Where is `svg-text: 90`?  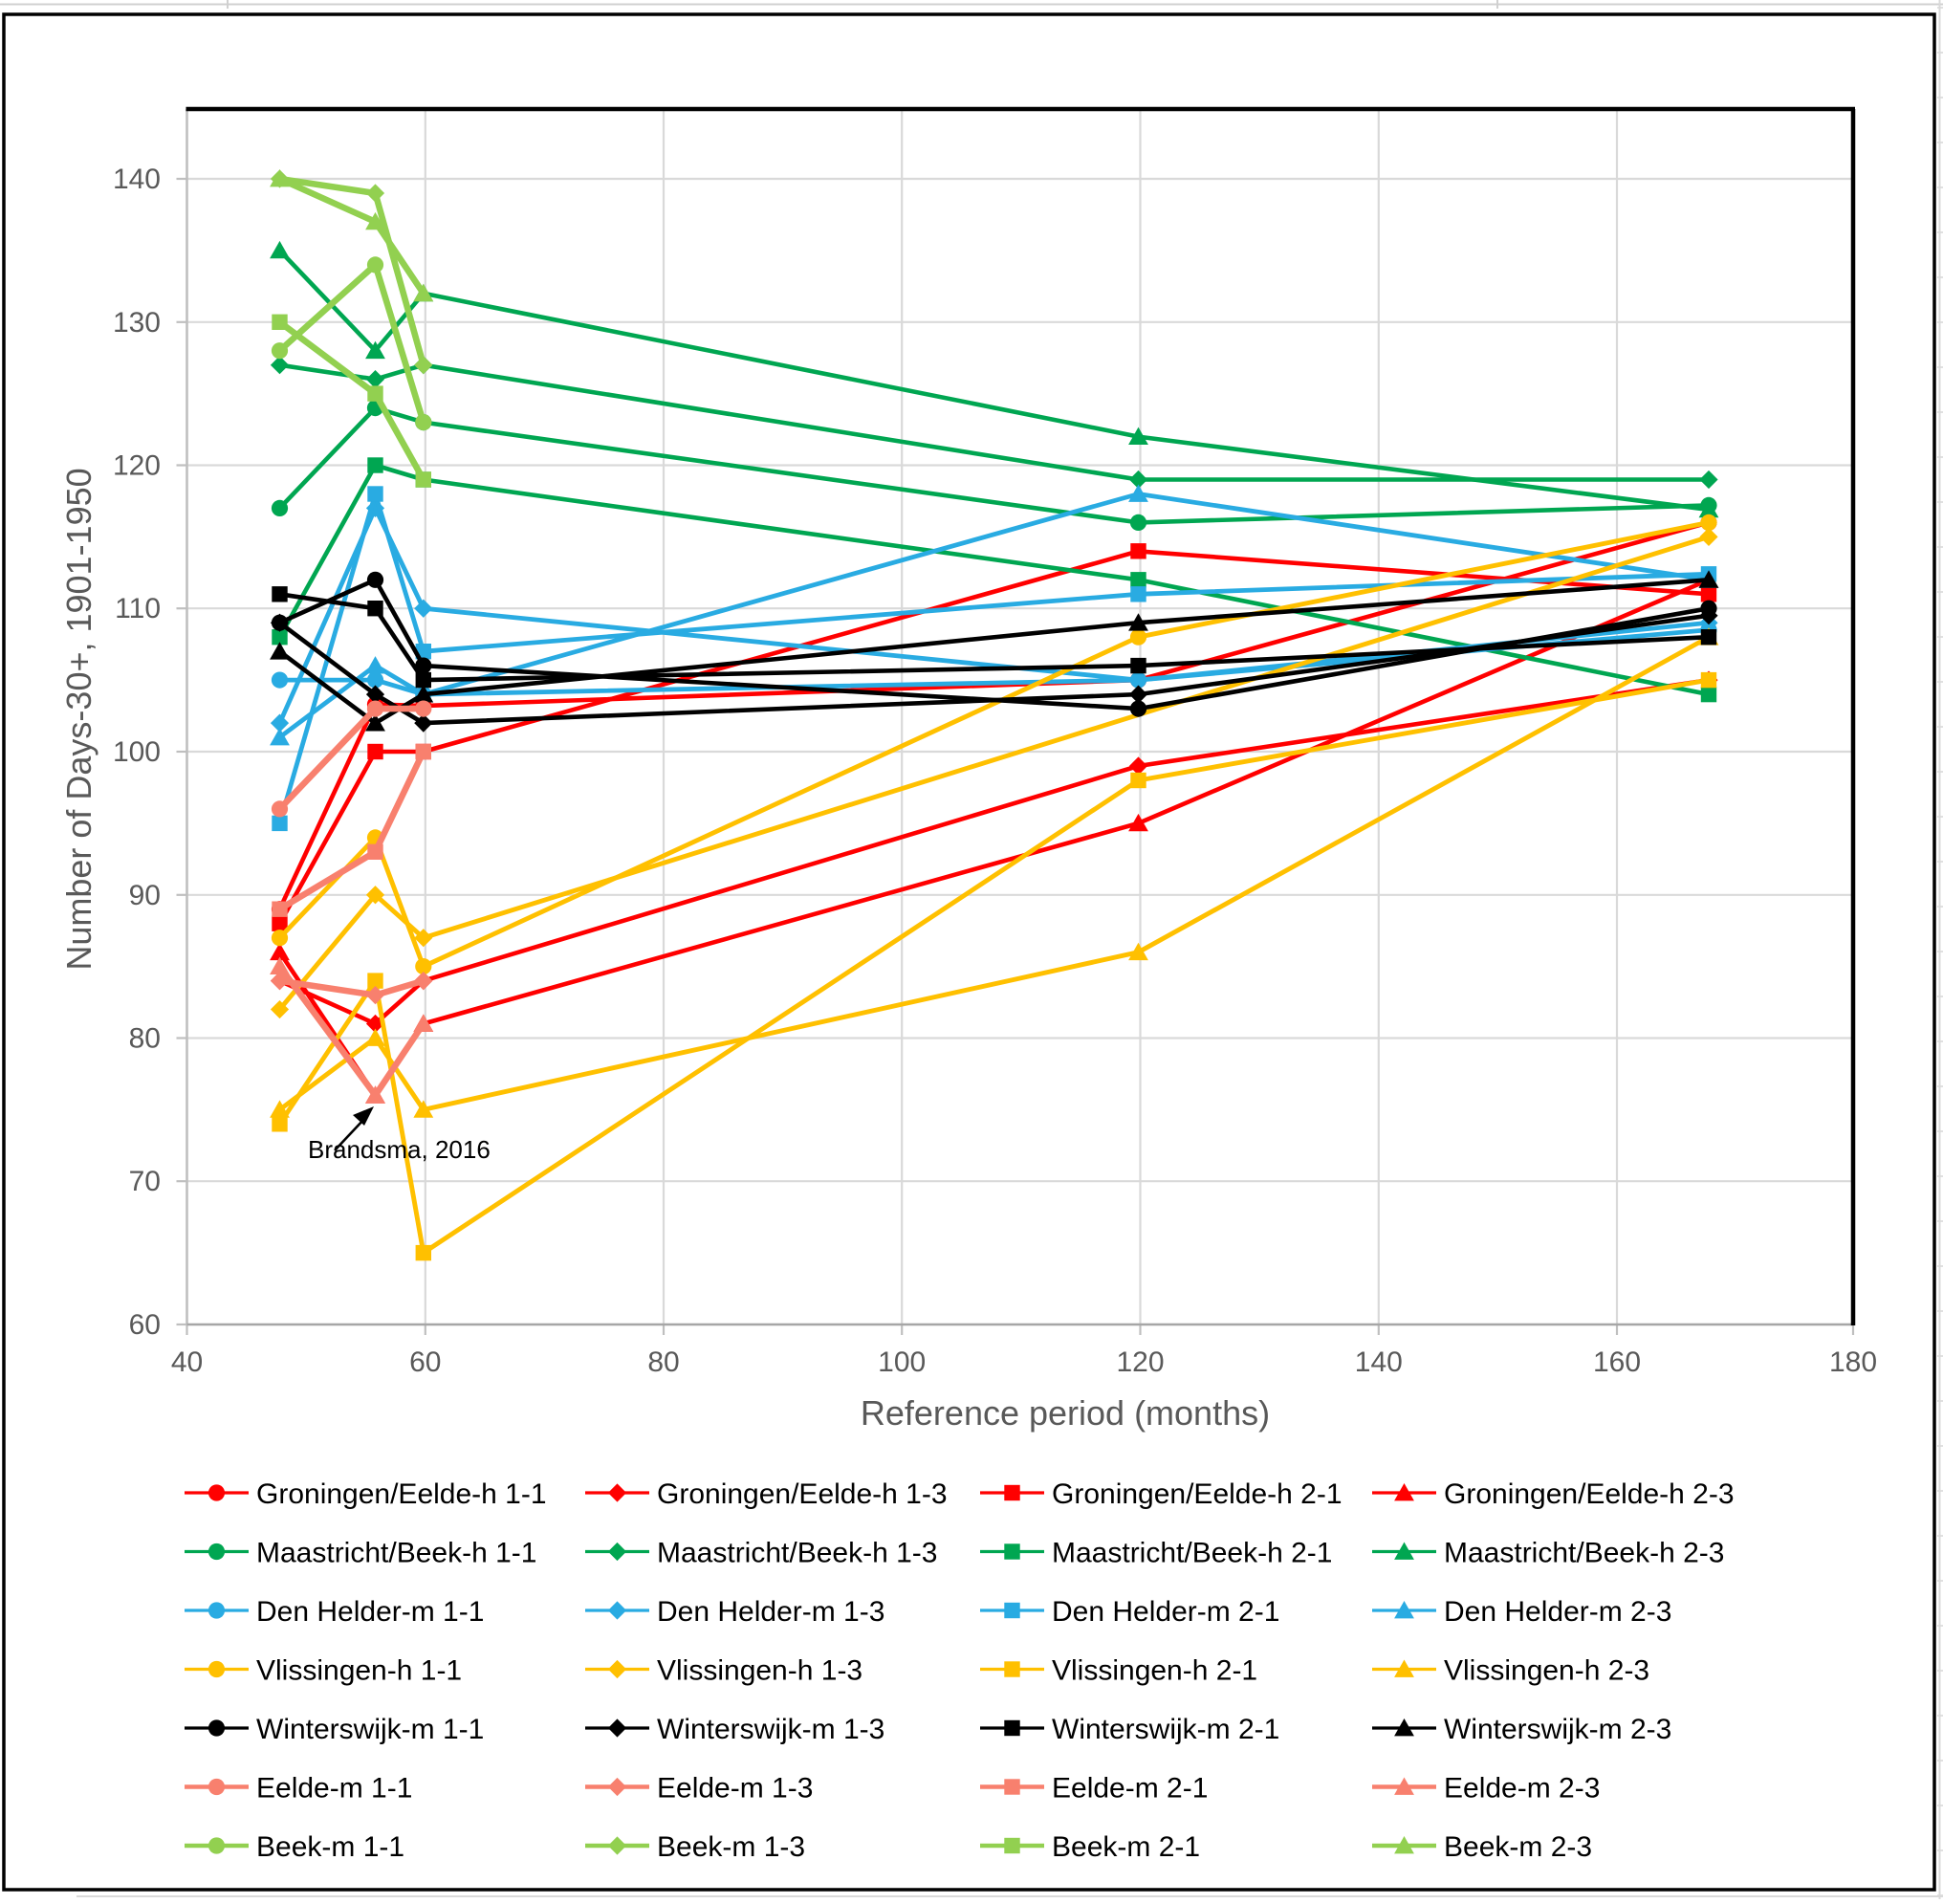
svg-text: 90 is located at coordinates (145, 896).